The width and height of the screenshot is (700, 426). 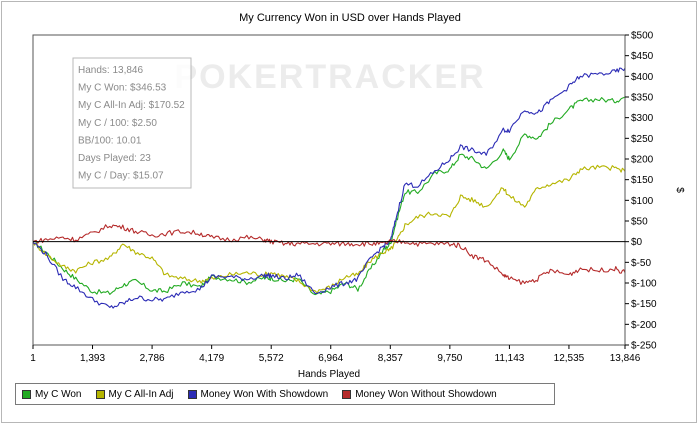 I want to click on y-tick-label: $-100, so click(x=644, y=284).